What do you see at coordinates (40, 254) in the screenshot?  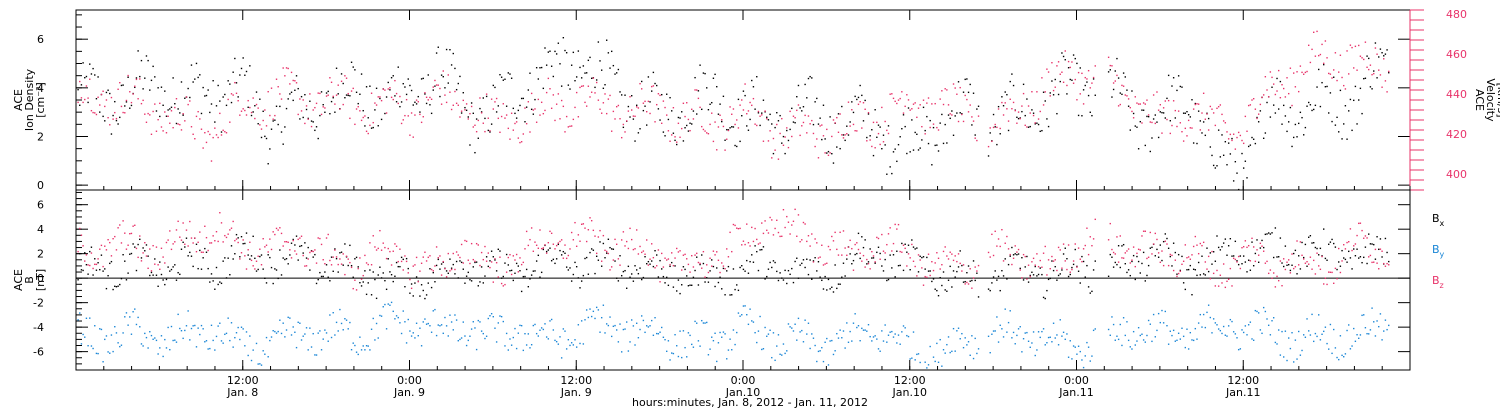 I see `y-tick-label: 2` at bounding box center [40, 254].